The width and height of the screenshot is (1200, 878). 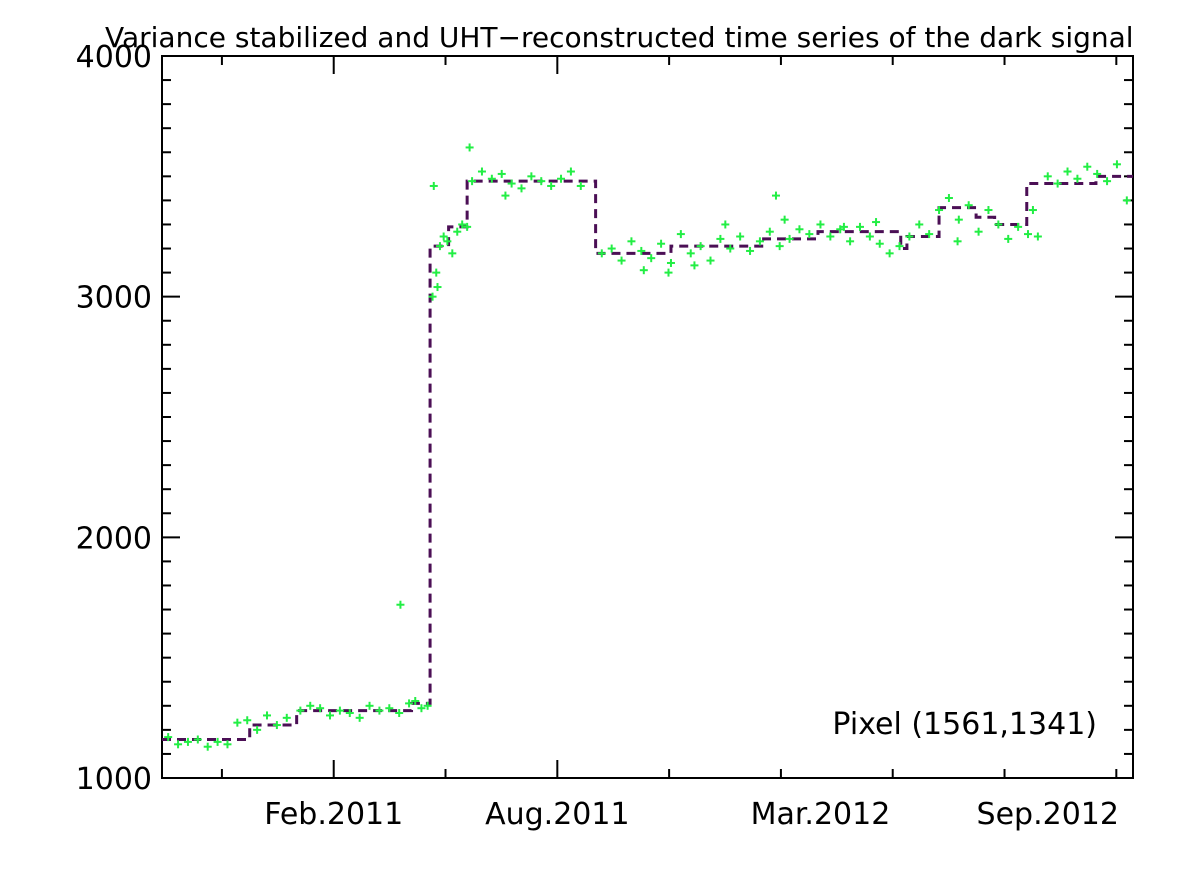 I want to click on x-tick-label: Feb.2011, so click(x=333, y=814).